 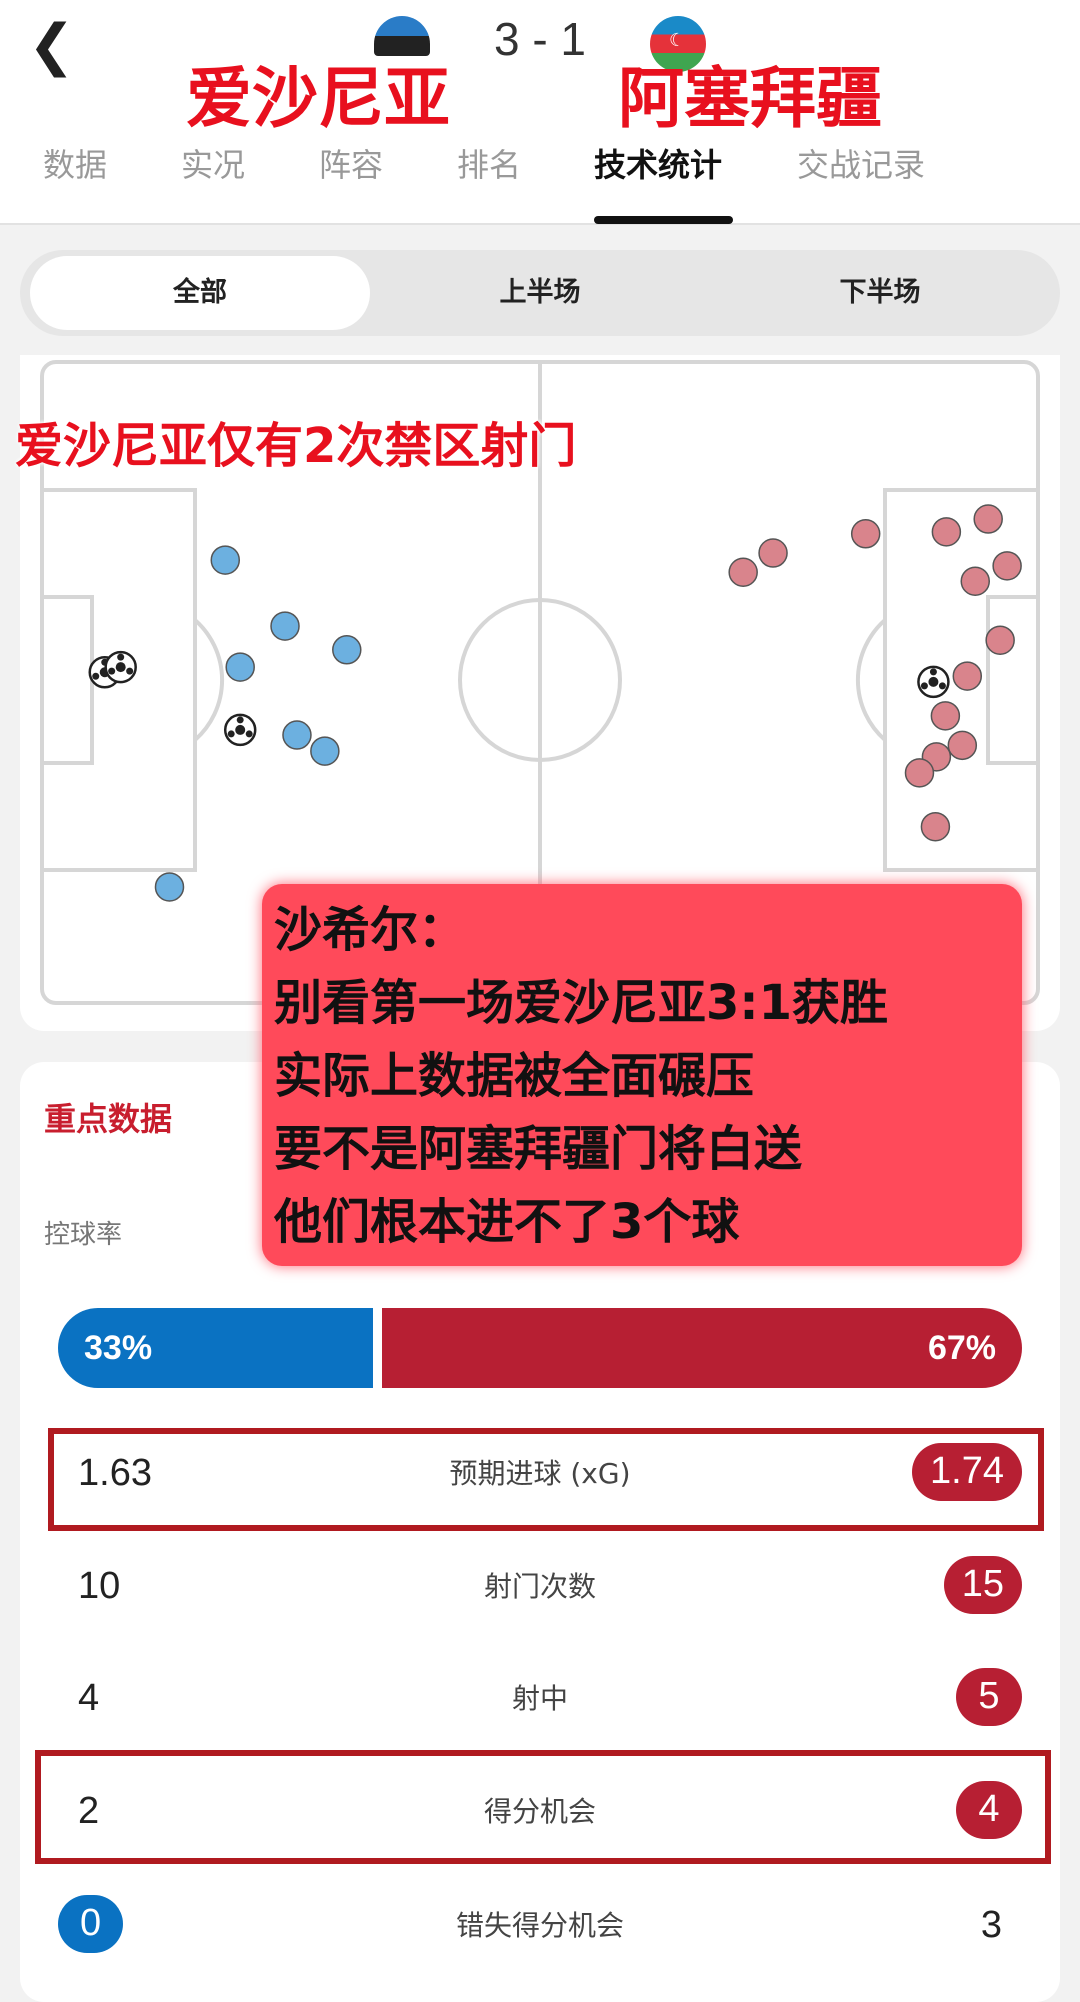 I want to click on away-value: 4, so click(x=989, y=1810).